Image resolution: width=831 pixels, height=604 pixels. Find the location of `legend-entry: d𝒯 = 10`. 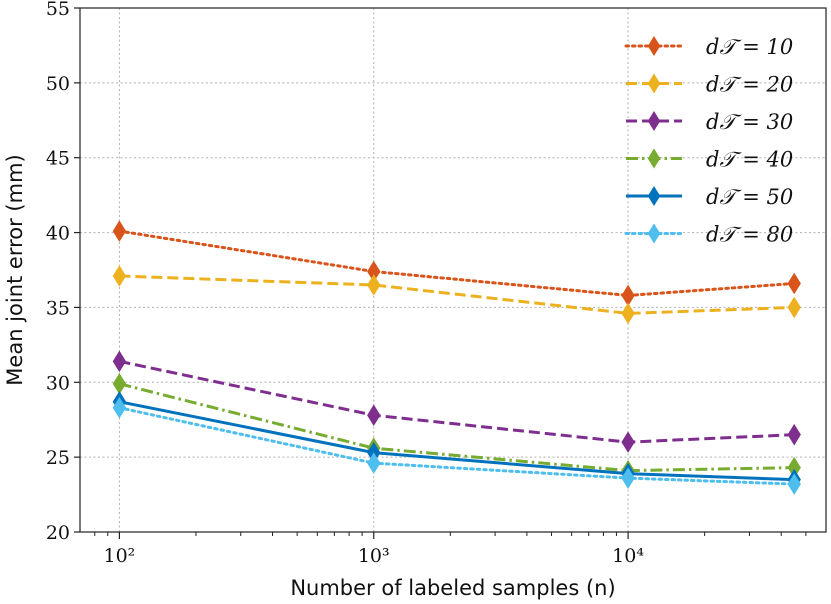

legend-entry: d𝒯 = 10 is located at coordinates (708, 47).